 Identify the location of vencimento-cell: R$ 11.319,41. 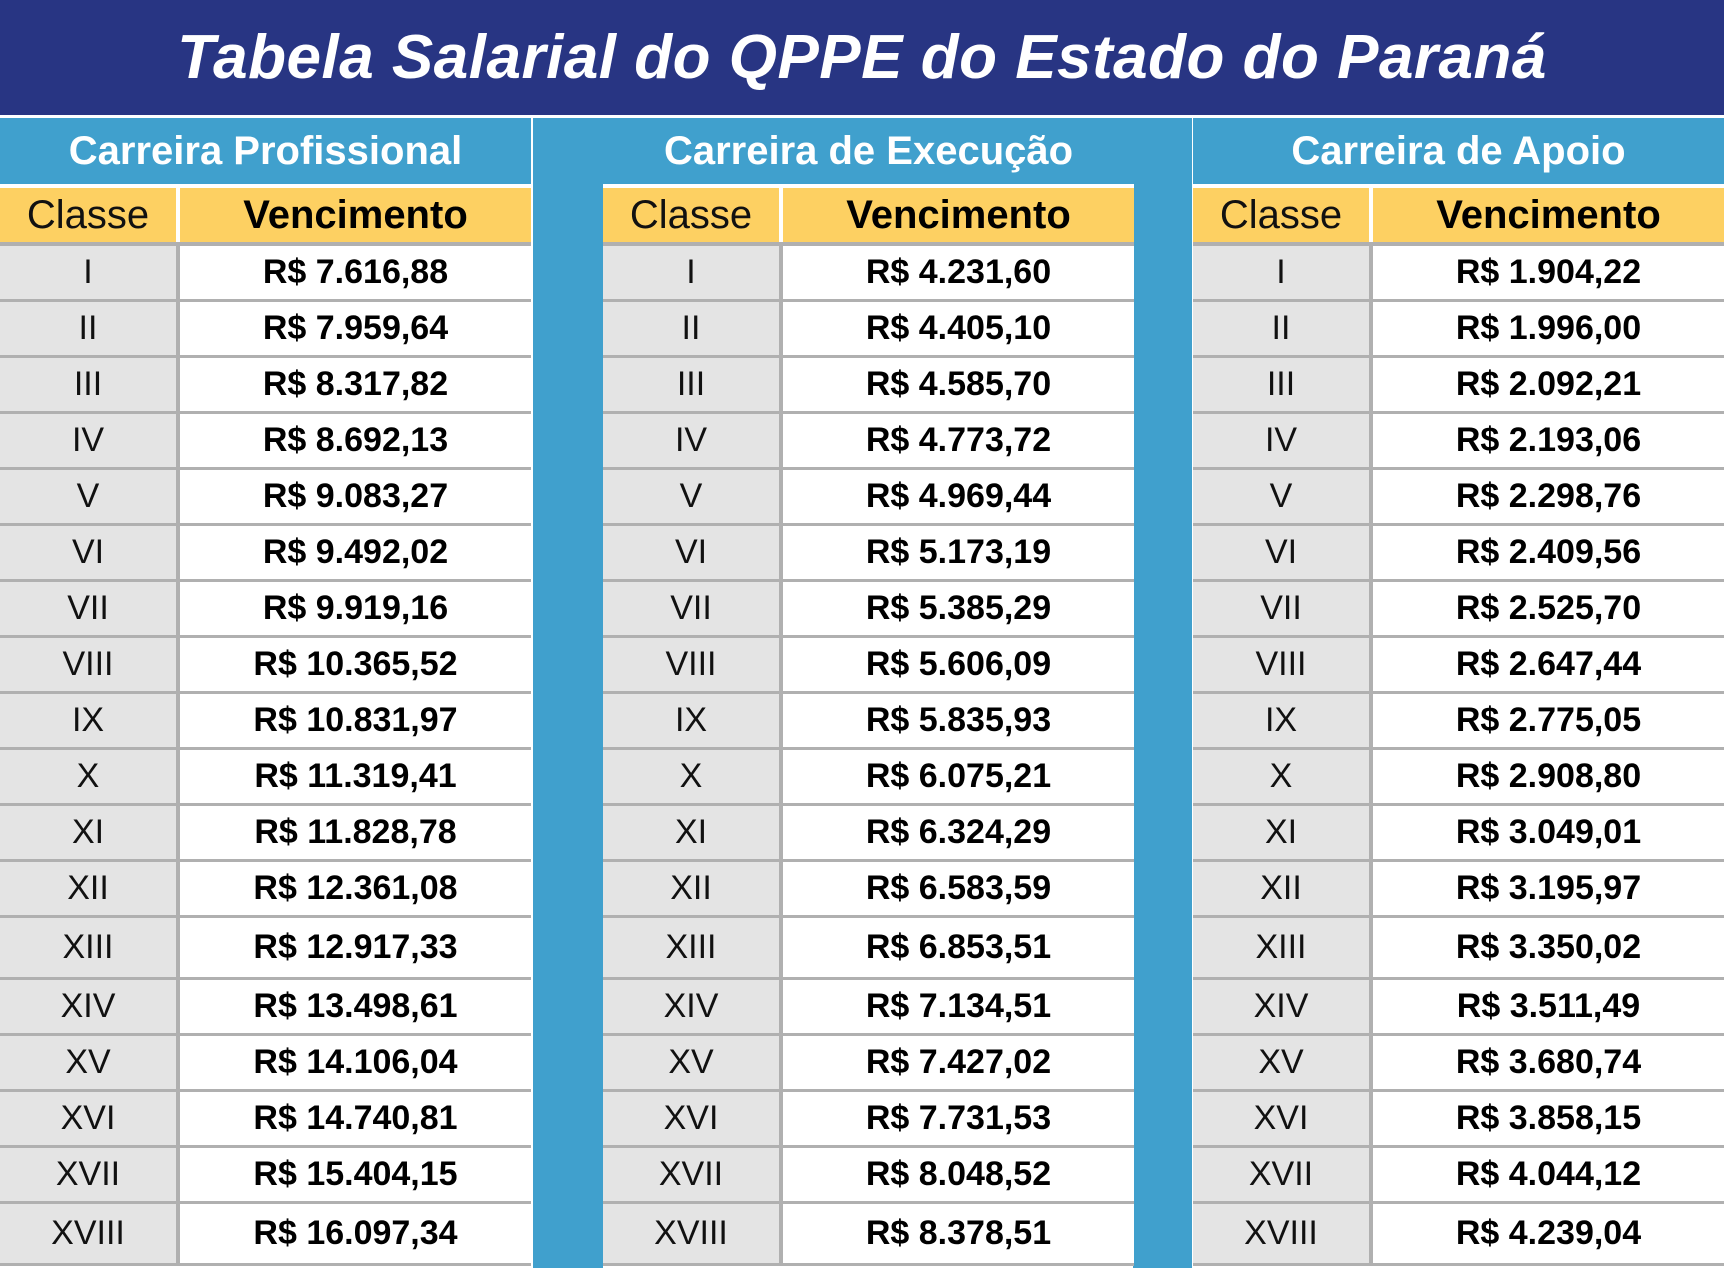
(355, 776).